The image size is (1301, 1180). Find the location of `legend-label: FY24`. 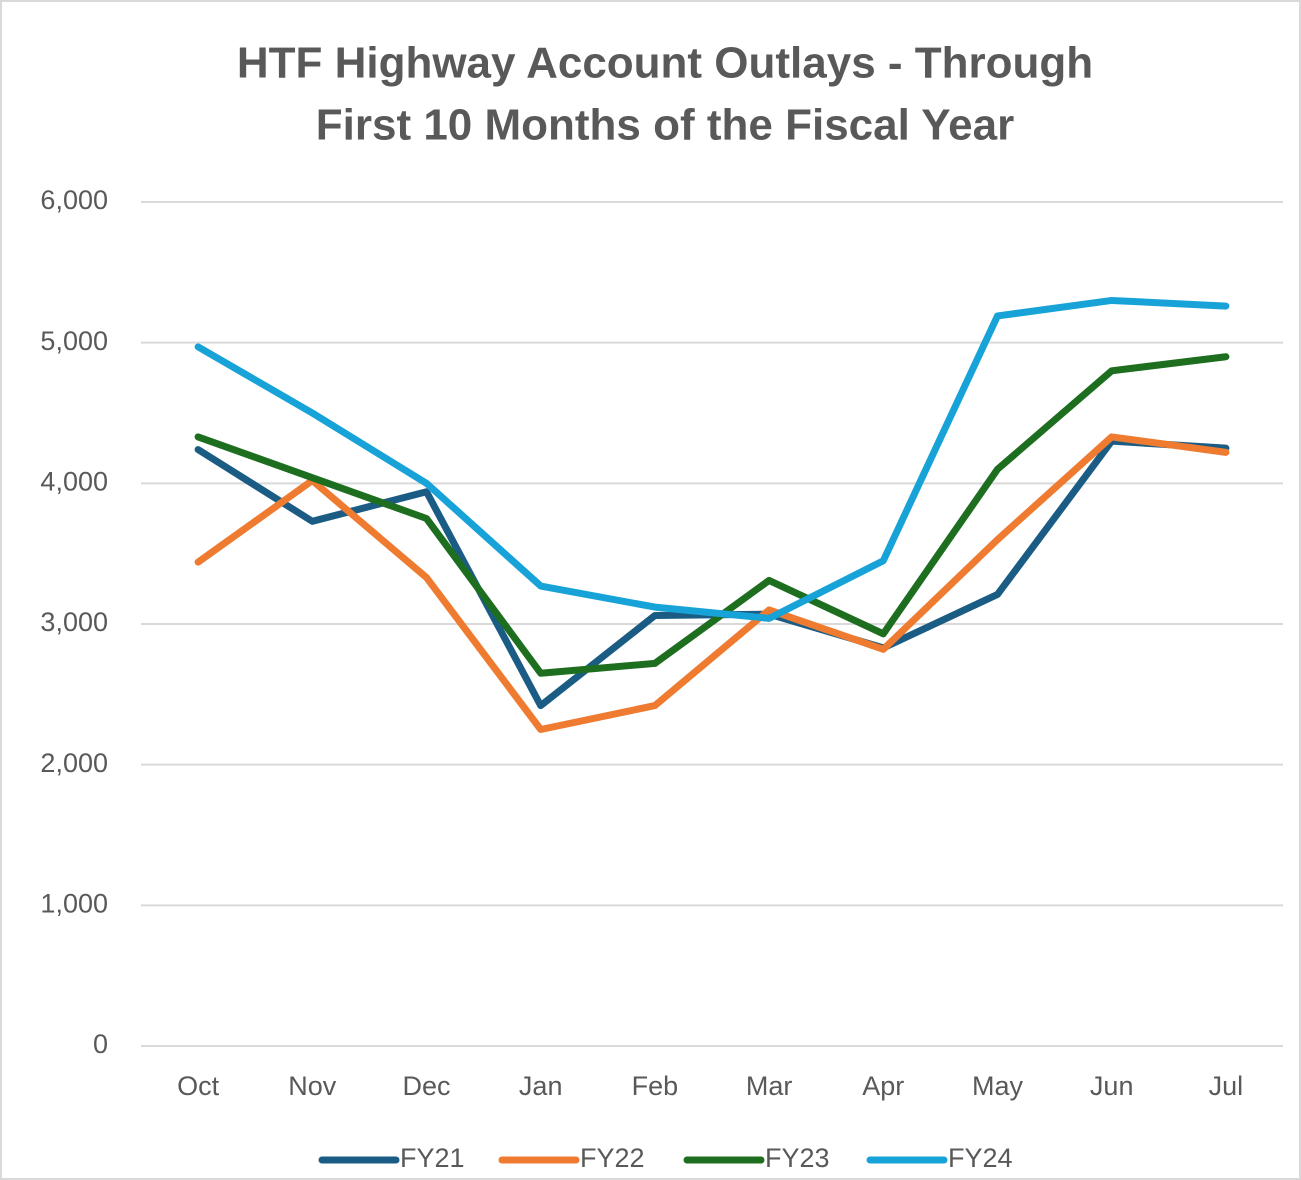

legend-label: FY24 is located at coordinates (980, 1158).